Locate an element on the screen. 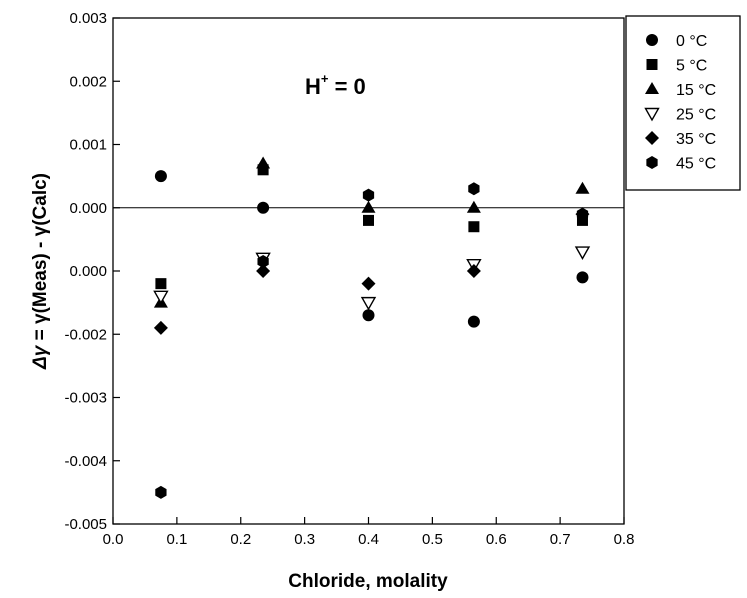 The height and width of the screenshot is (598, 747). y-tick-label: -0.004 is located at coordinates (85, 461).